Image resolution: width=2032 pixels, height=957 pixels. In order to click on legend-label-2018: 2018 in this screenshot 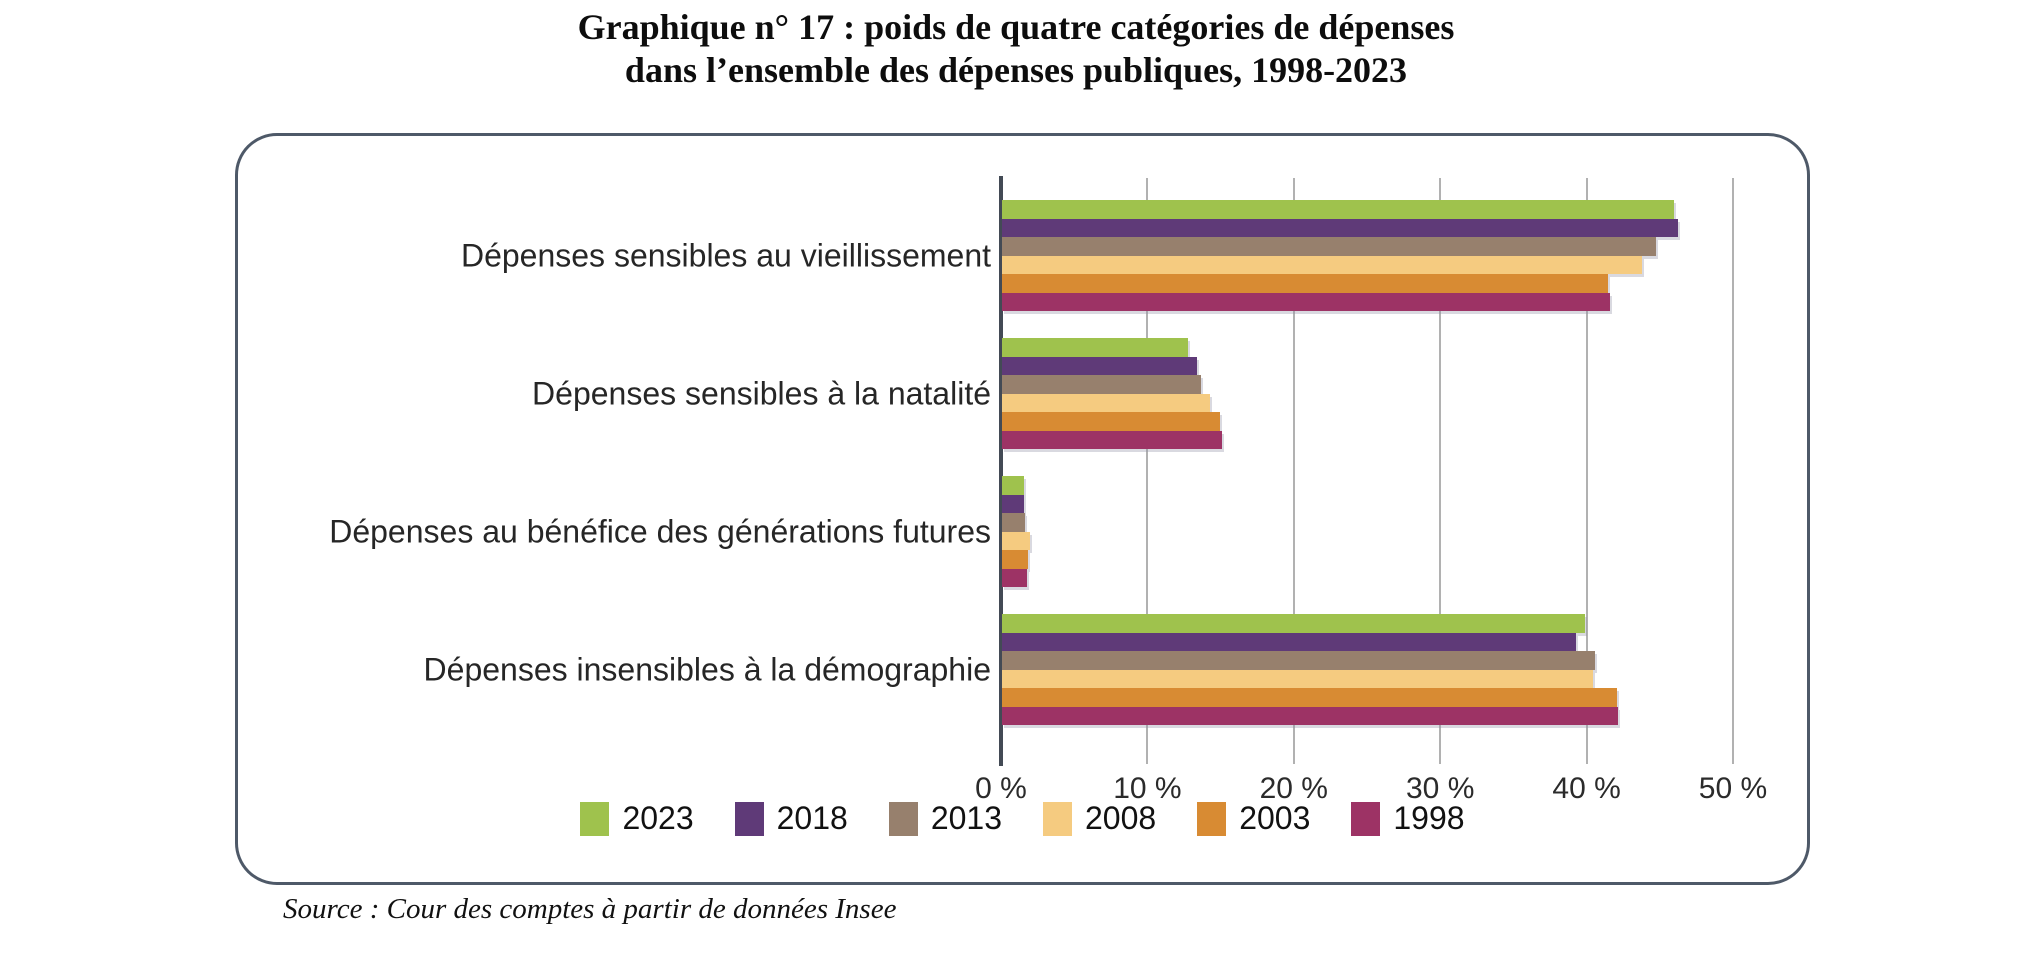, I will do `click(812, 818)`.